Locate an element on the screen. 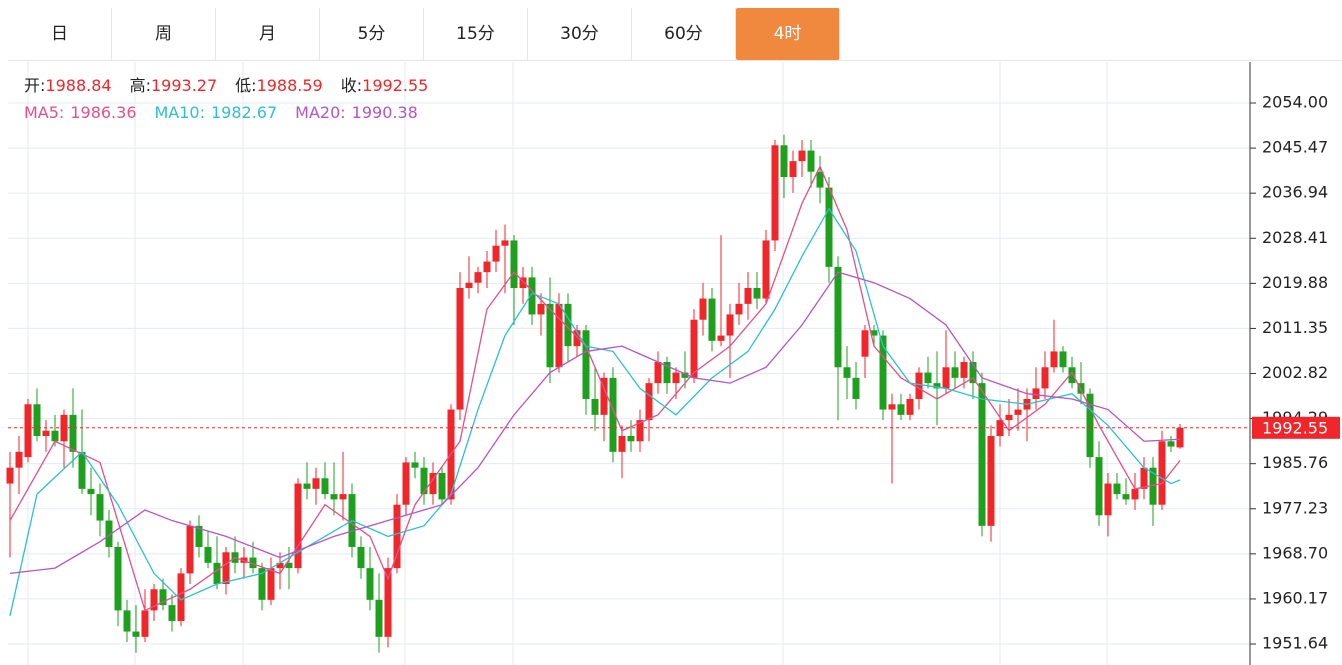  tab: 月 is located at coordinates (268, 34).